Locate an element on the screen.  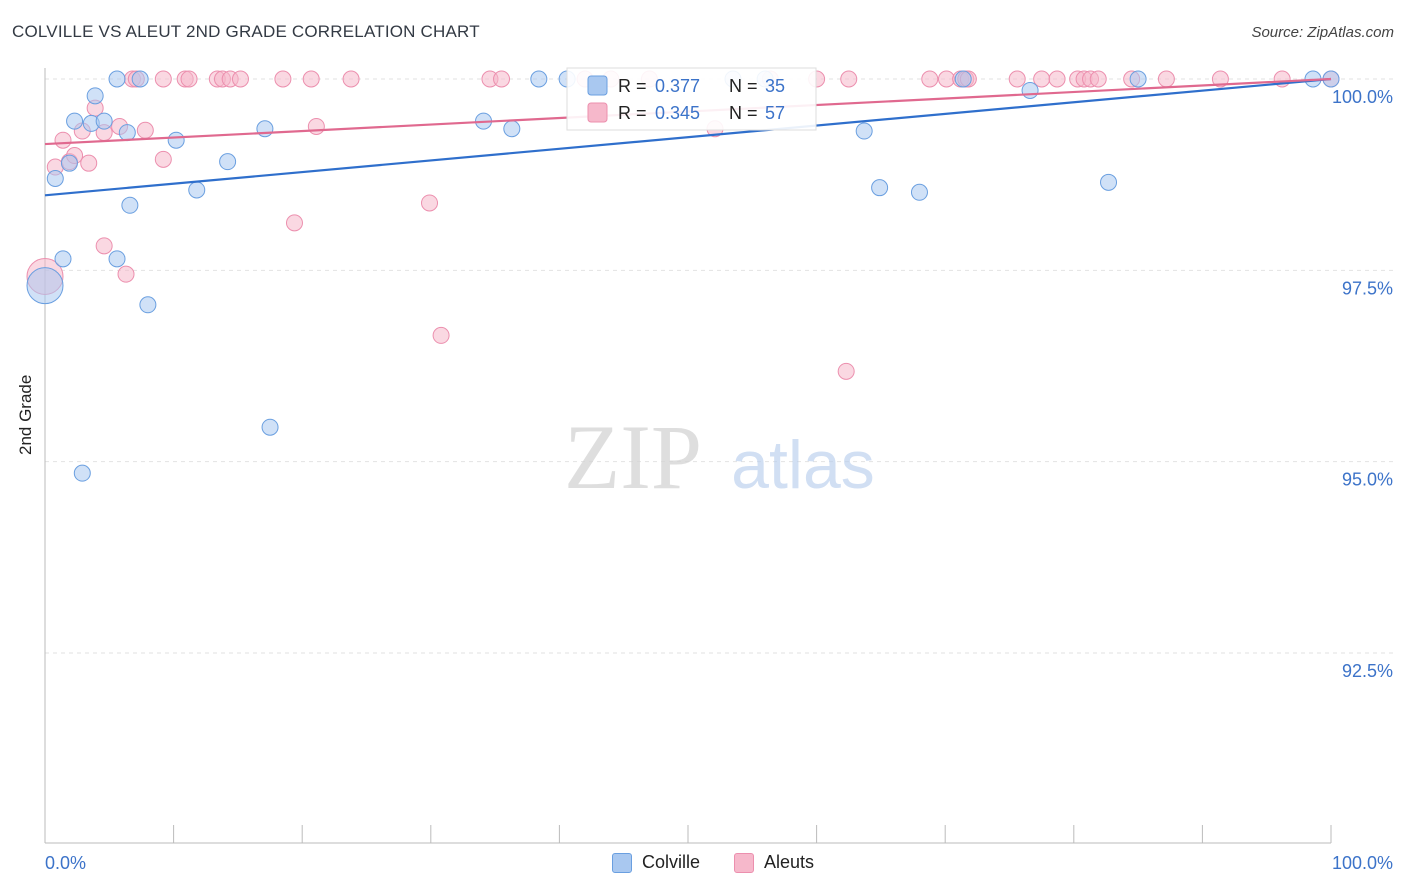
y-tick-label: 95.0% is located at coordinates (1367, 480).